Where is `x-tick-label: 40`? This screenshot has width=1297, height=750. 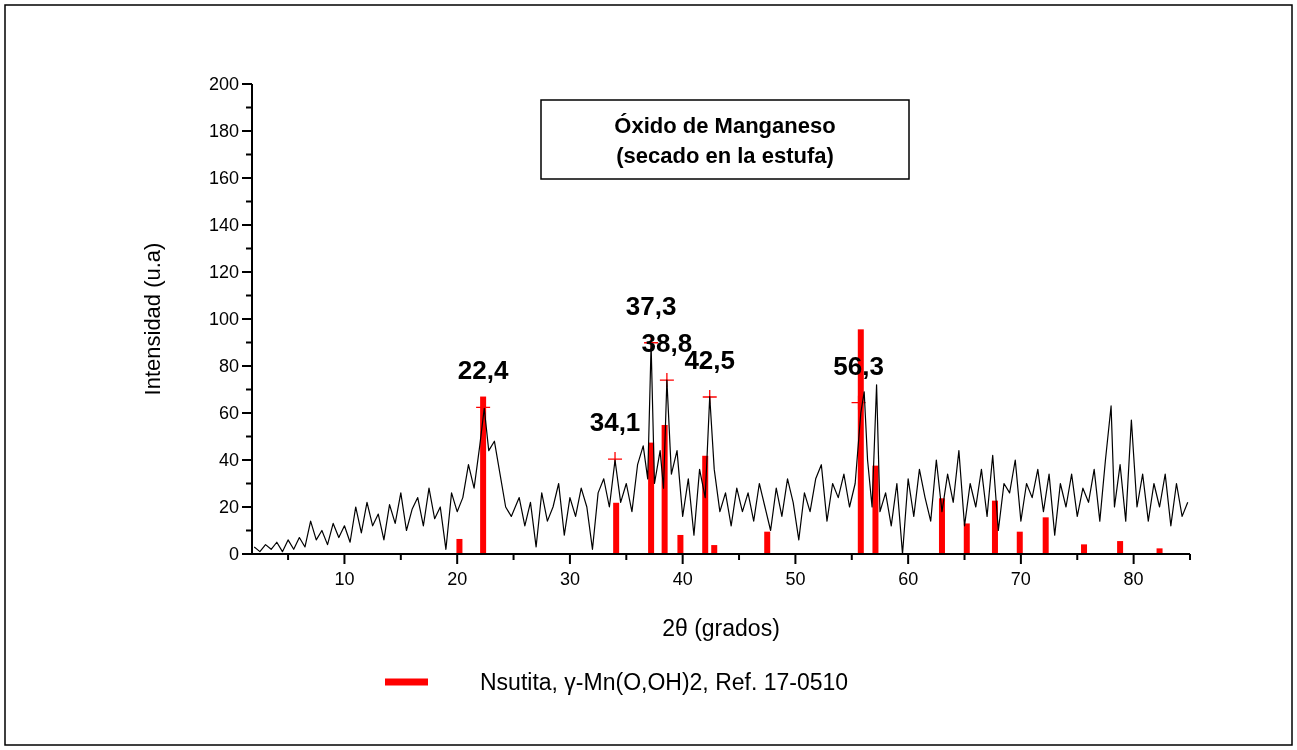
x-tick-label: 40 is located at coordinates (682, 579).